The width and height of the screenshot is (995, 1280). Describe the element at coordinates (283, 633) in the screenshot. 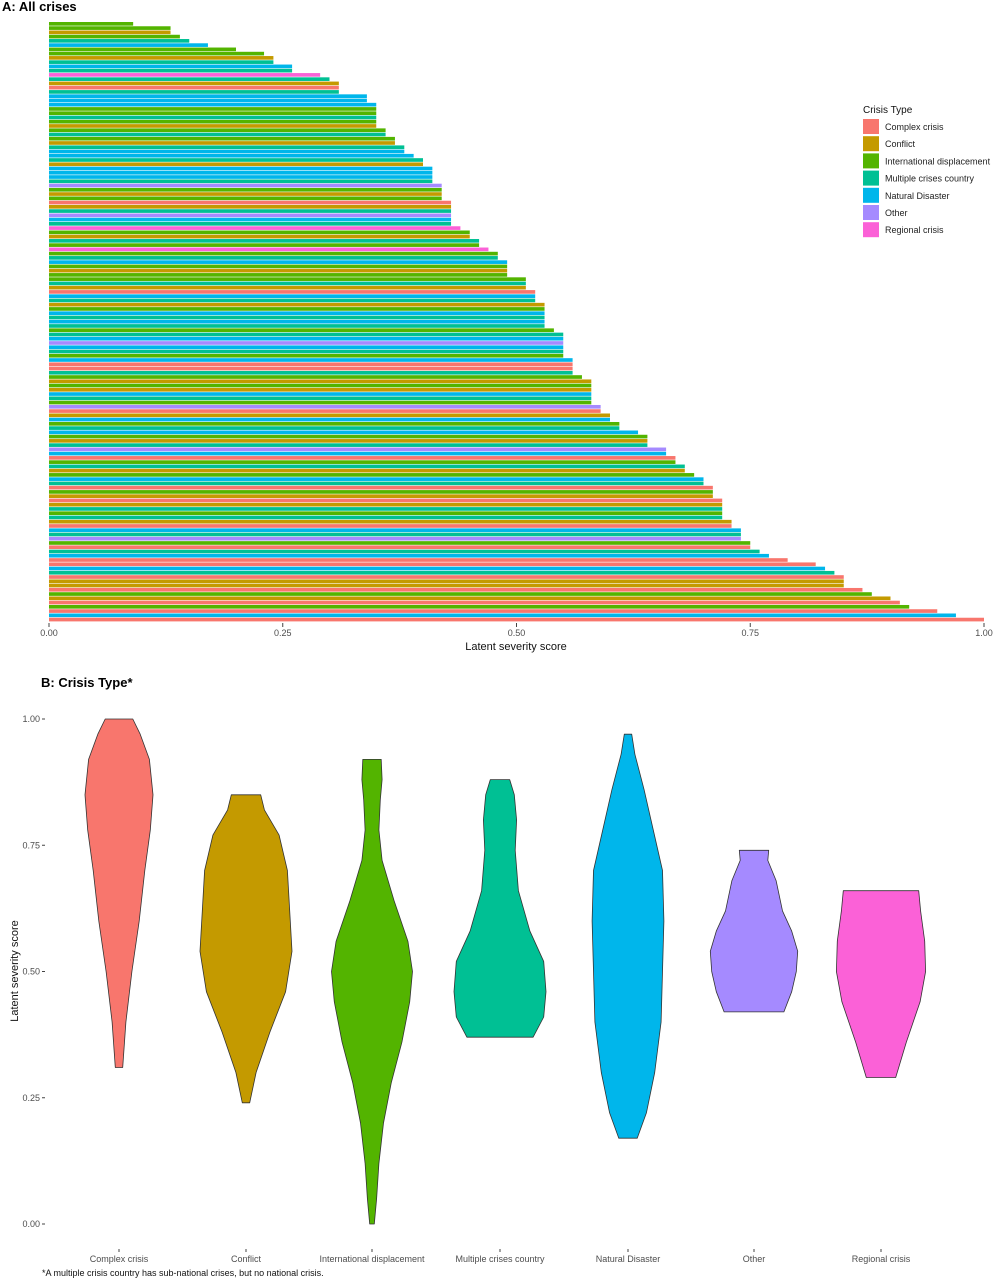

I see `x-tick-label: 0.25` at that location.